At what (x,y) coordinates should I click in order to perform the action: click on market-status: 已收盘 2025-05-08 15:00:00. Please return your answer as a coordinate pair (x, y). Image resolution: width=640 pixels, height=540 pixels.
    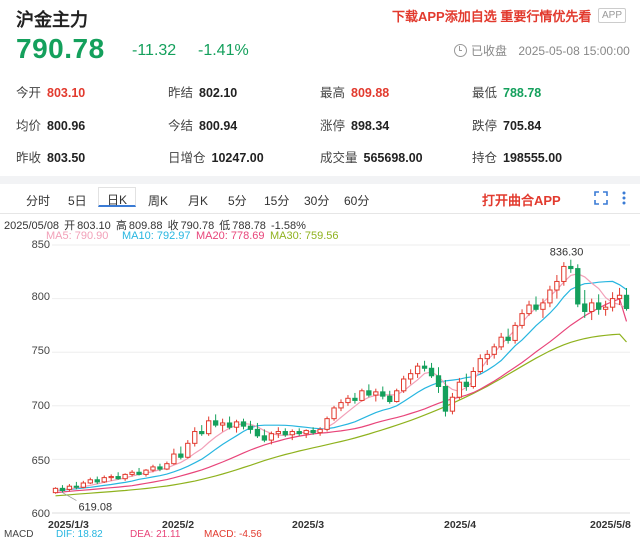
    Looking at the image, I should click on (542, 50).